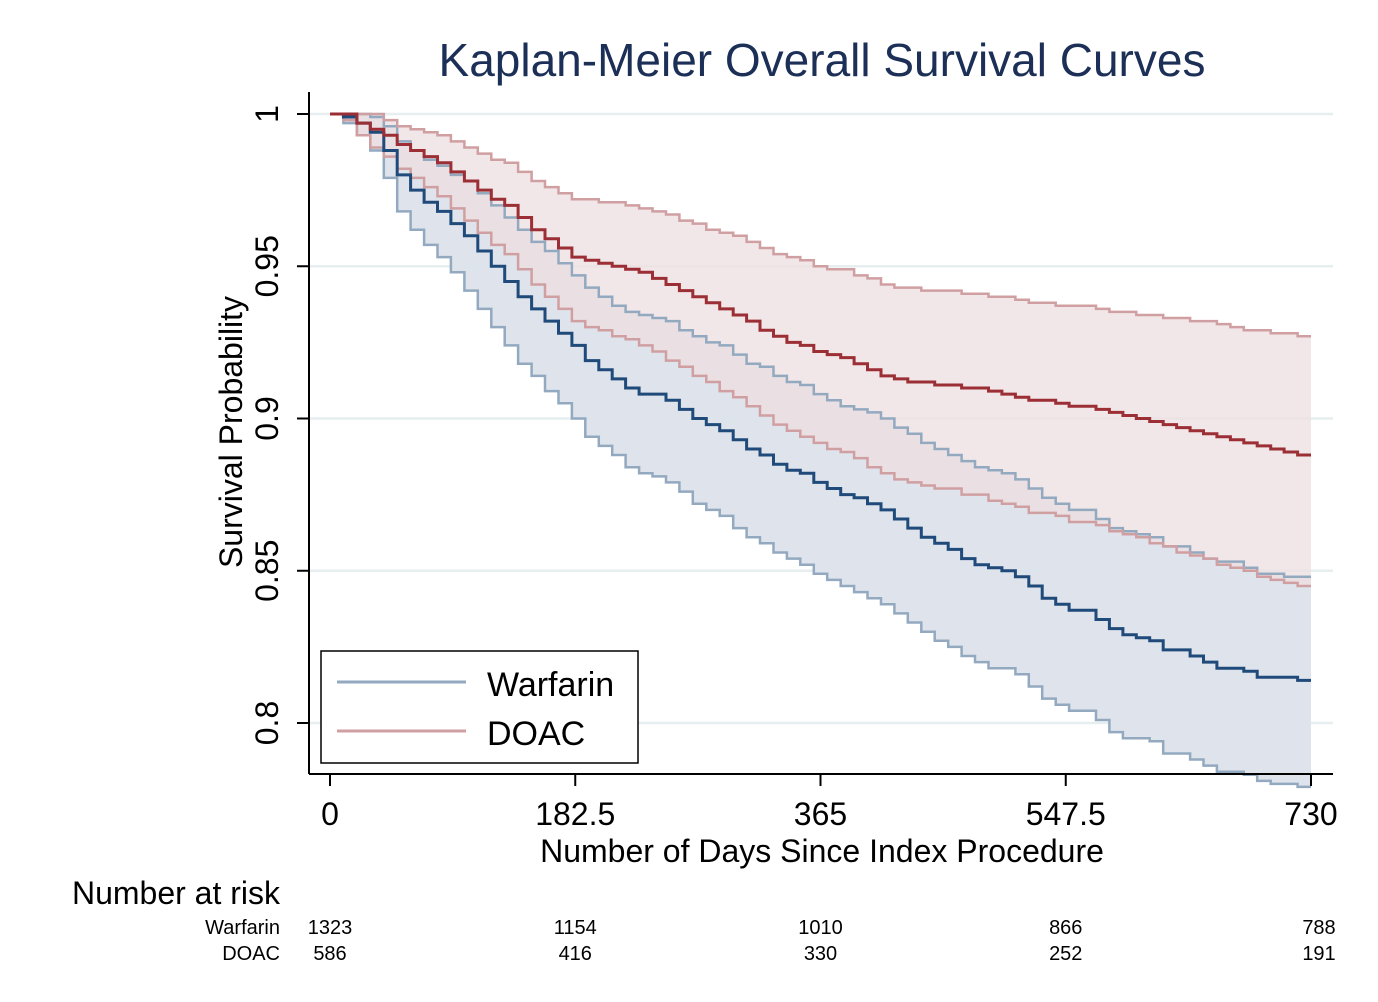  Describe the element at coordinates (820, 954) in the screenshot. I see `risk-value-doac-2: 330` at that location.